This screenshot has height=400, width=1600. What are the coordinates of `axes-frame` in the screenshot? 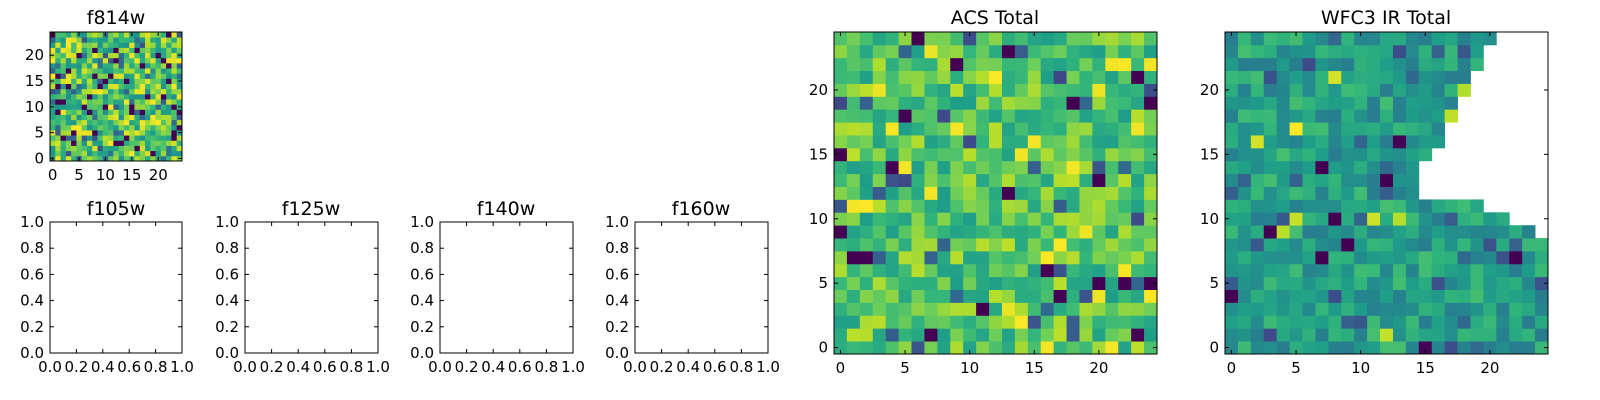 It's located at (311, 287).